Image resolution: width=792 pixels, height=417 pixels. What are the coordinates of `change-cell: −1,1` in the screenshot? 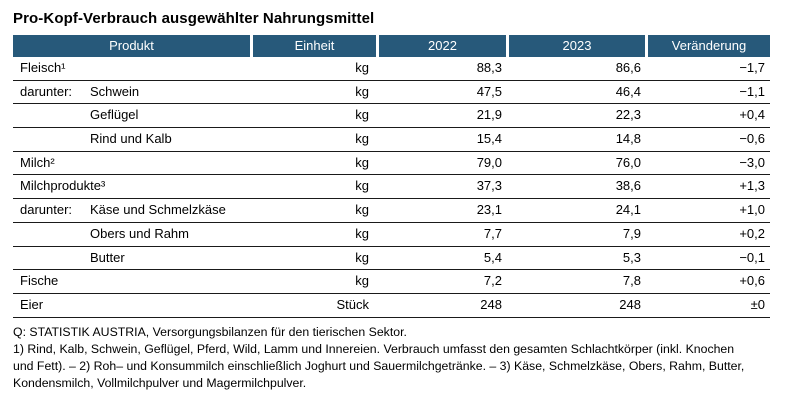 It's located at (752, 91).